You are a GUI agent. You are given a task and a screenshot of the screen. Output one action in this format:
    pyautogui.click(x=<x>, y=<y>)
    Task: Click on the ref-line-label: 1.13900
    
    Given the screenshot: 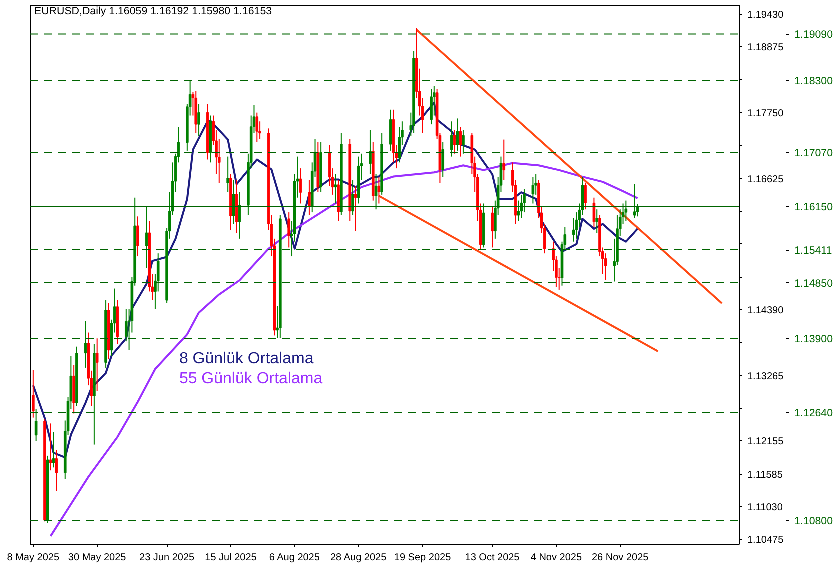 What is the action you would take?
    pyautogui.click(x=814, y=340)
    